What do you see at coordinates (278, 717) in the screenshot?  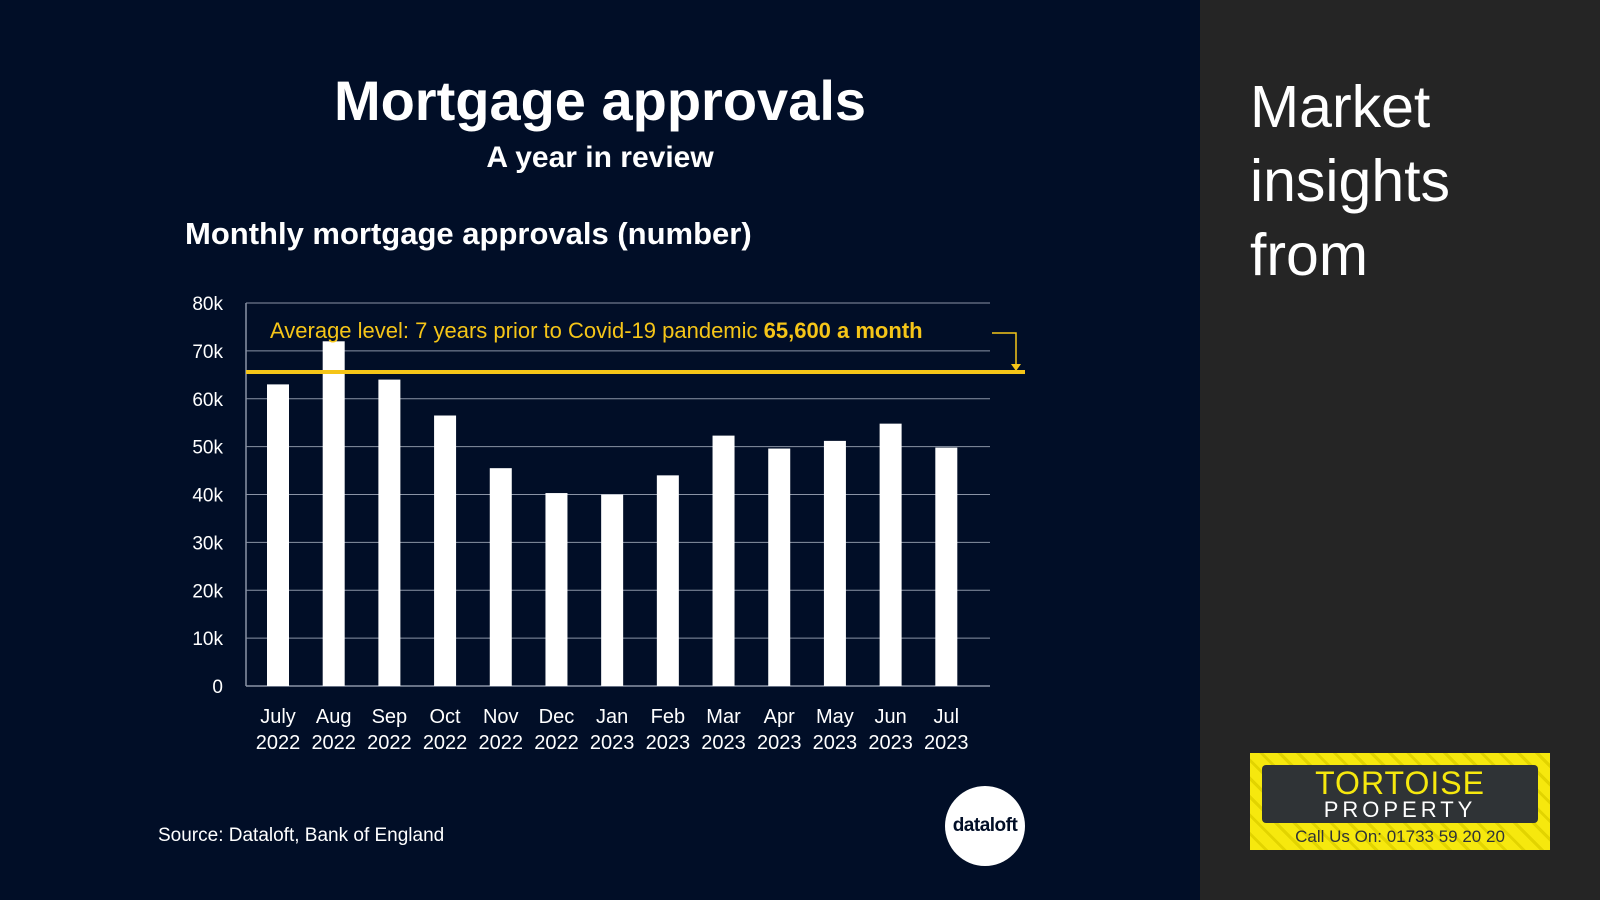 I see `x-tick-label: July` at bounding box center [278, 717].